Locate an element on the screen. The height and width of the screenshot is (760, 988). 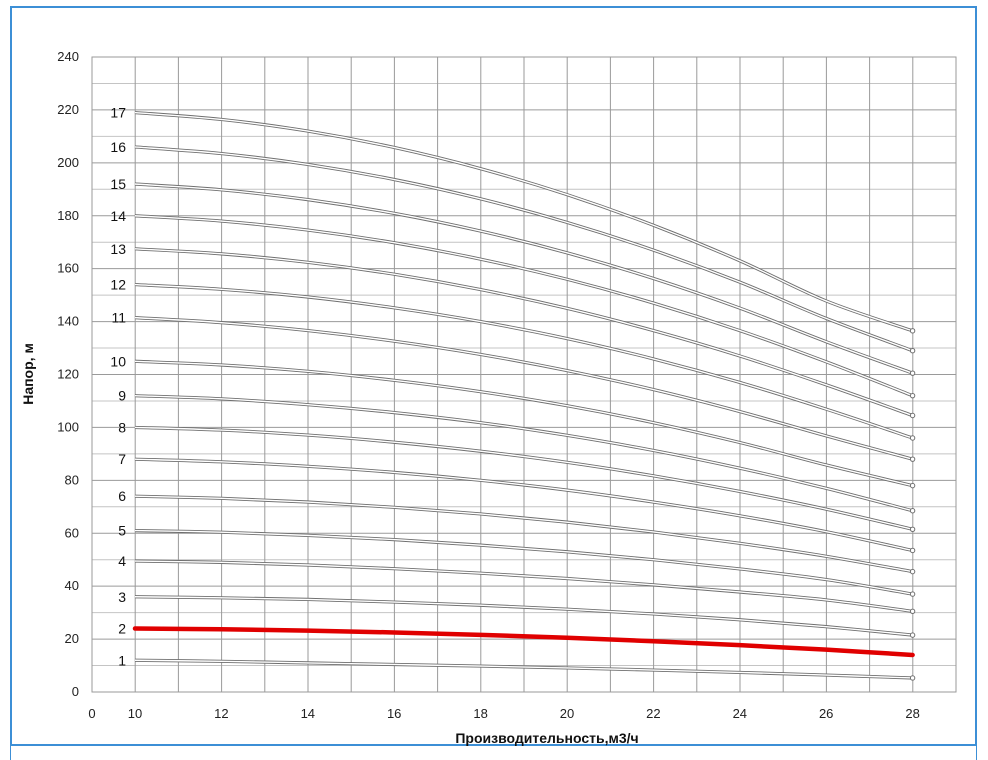
curve-label-11: 11 is located at coordinates (118, 318).